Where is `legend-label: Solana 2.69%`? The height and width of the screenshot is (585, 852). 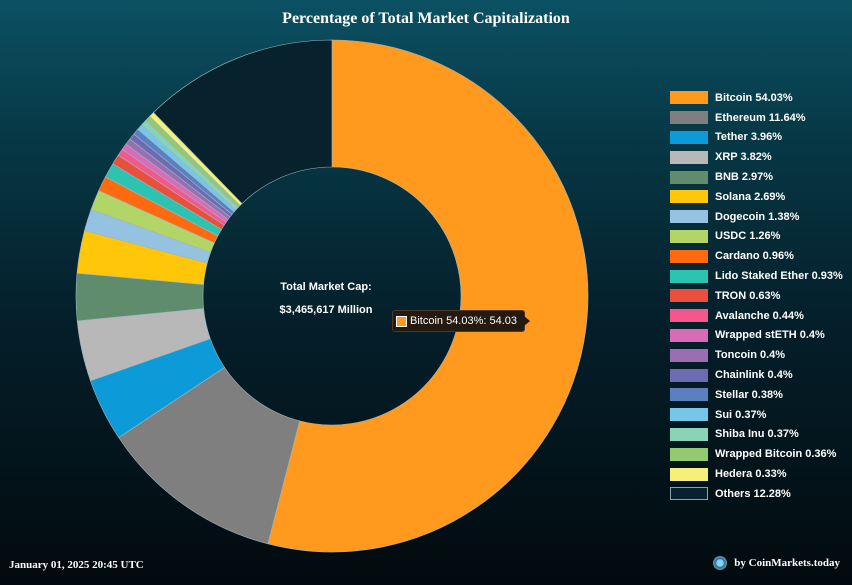
legend-label: Solana 2.69% is located at coordinates (750, 196).